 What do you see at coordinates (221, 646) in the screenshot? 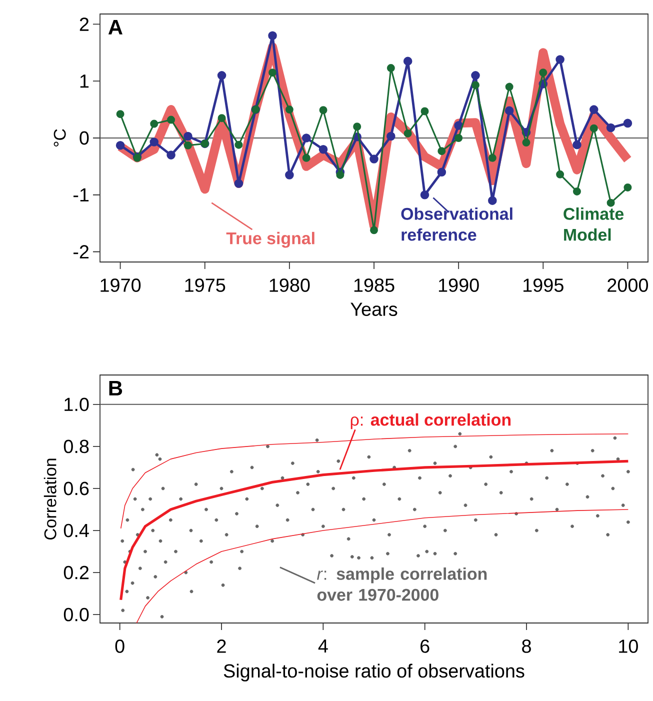
I see `x-tick-label: 2` at bounding box center [221, 646].